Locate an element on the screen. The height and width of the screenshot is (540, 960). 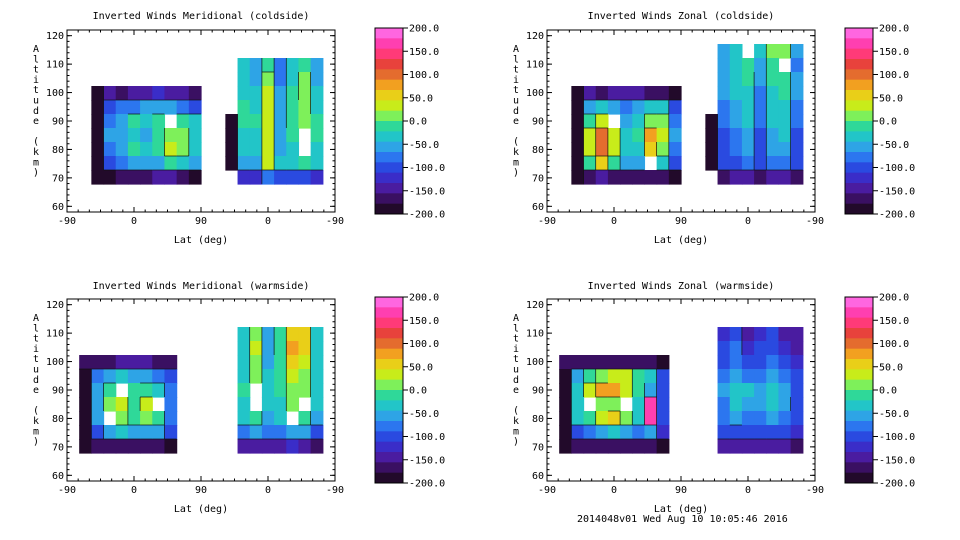
y-axis-label-char: t is located at coordinates (516, 359).